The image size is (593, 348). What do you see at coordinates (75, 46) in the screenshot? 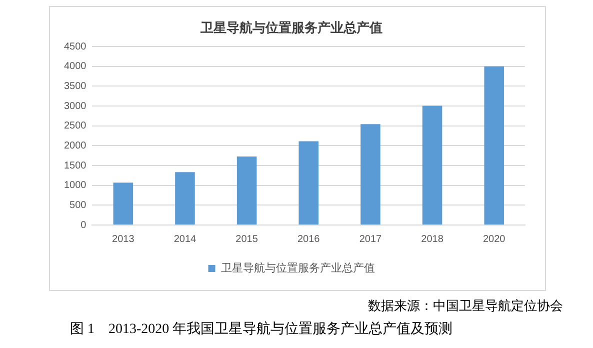
I see `y-tick-label: 4500` at bounding box center [75, 46].